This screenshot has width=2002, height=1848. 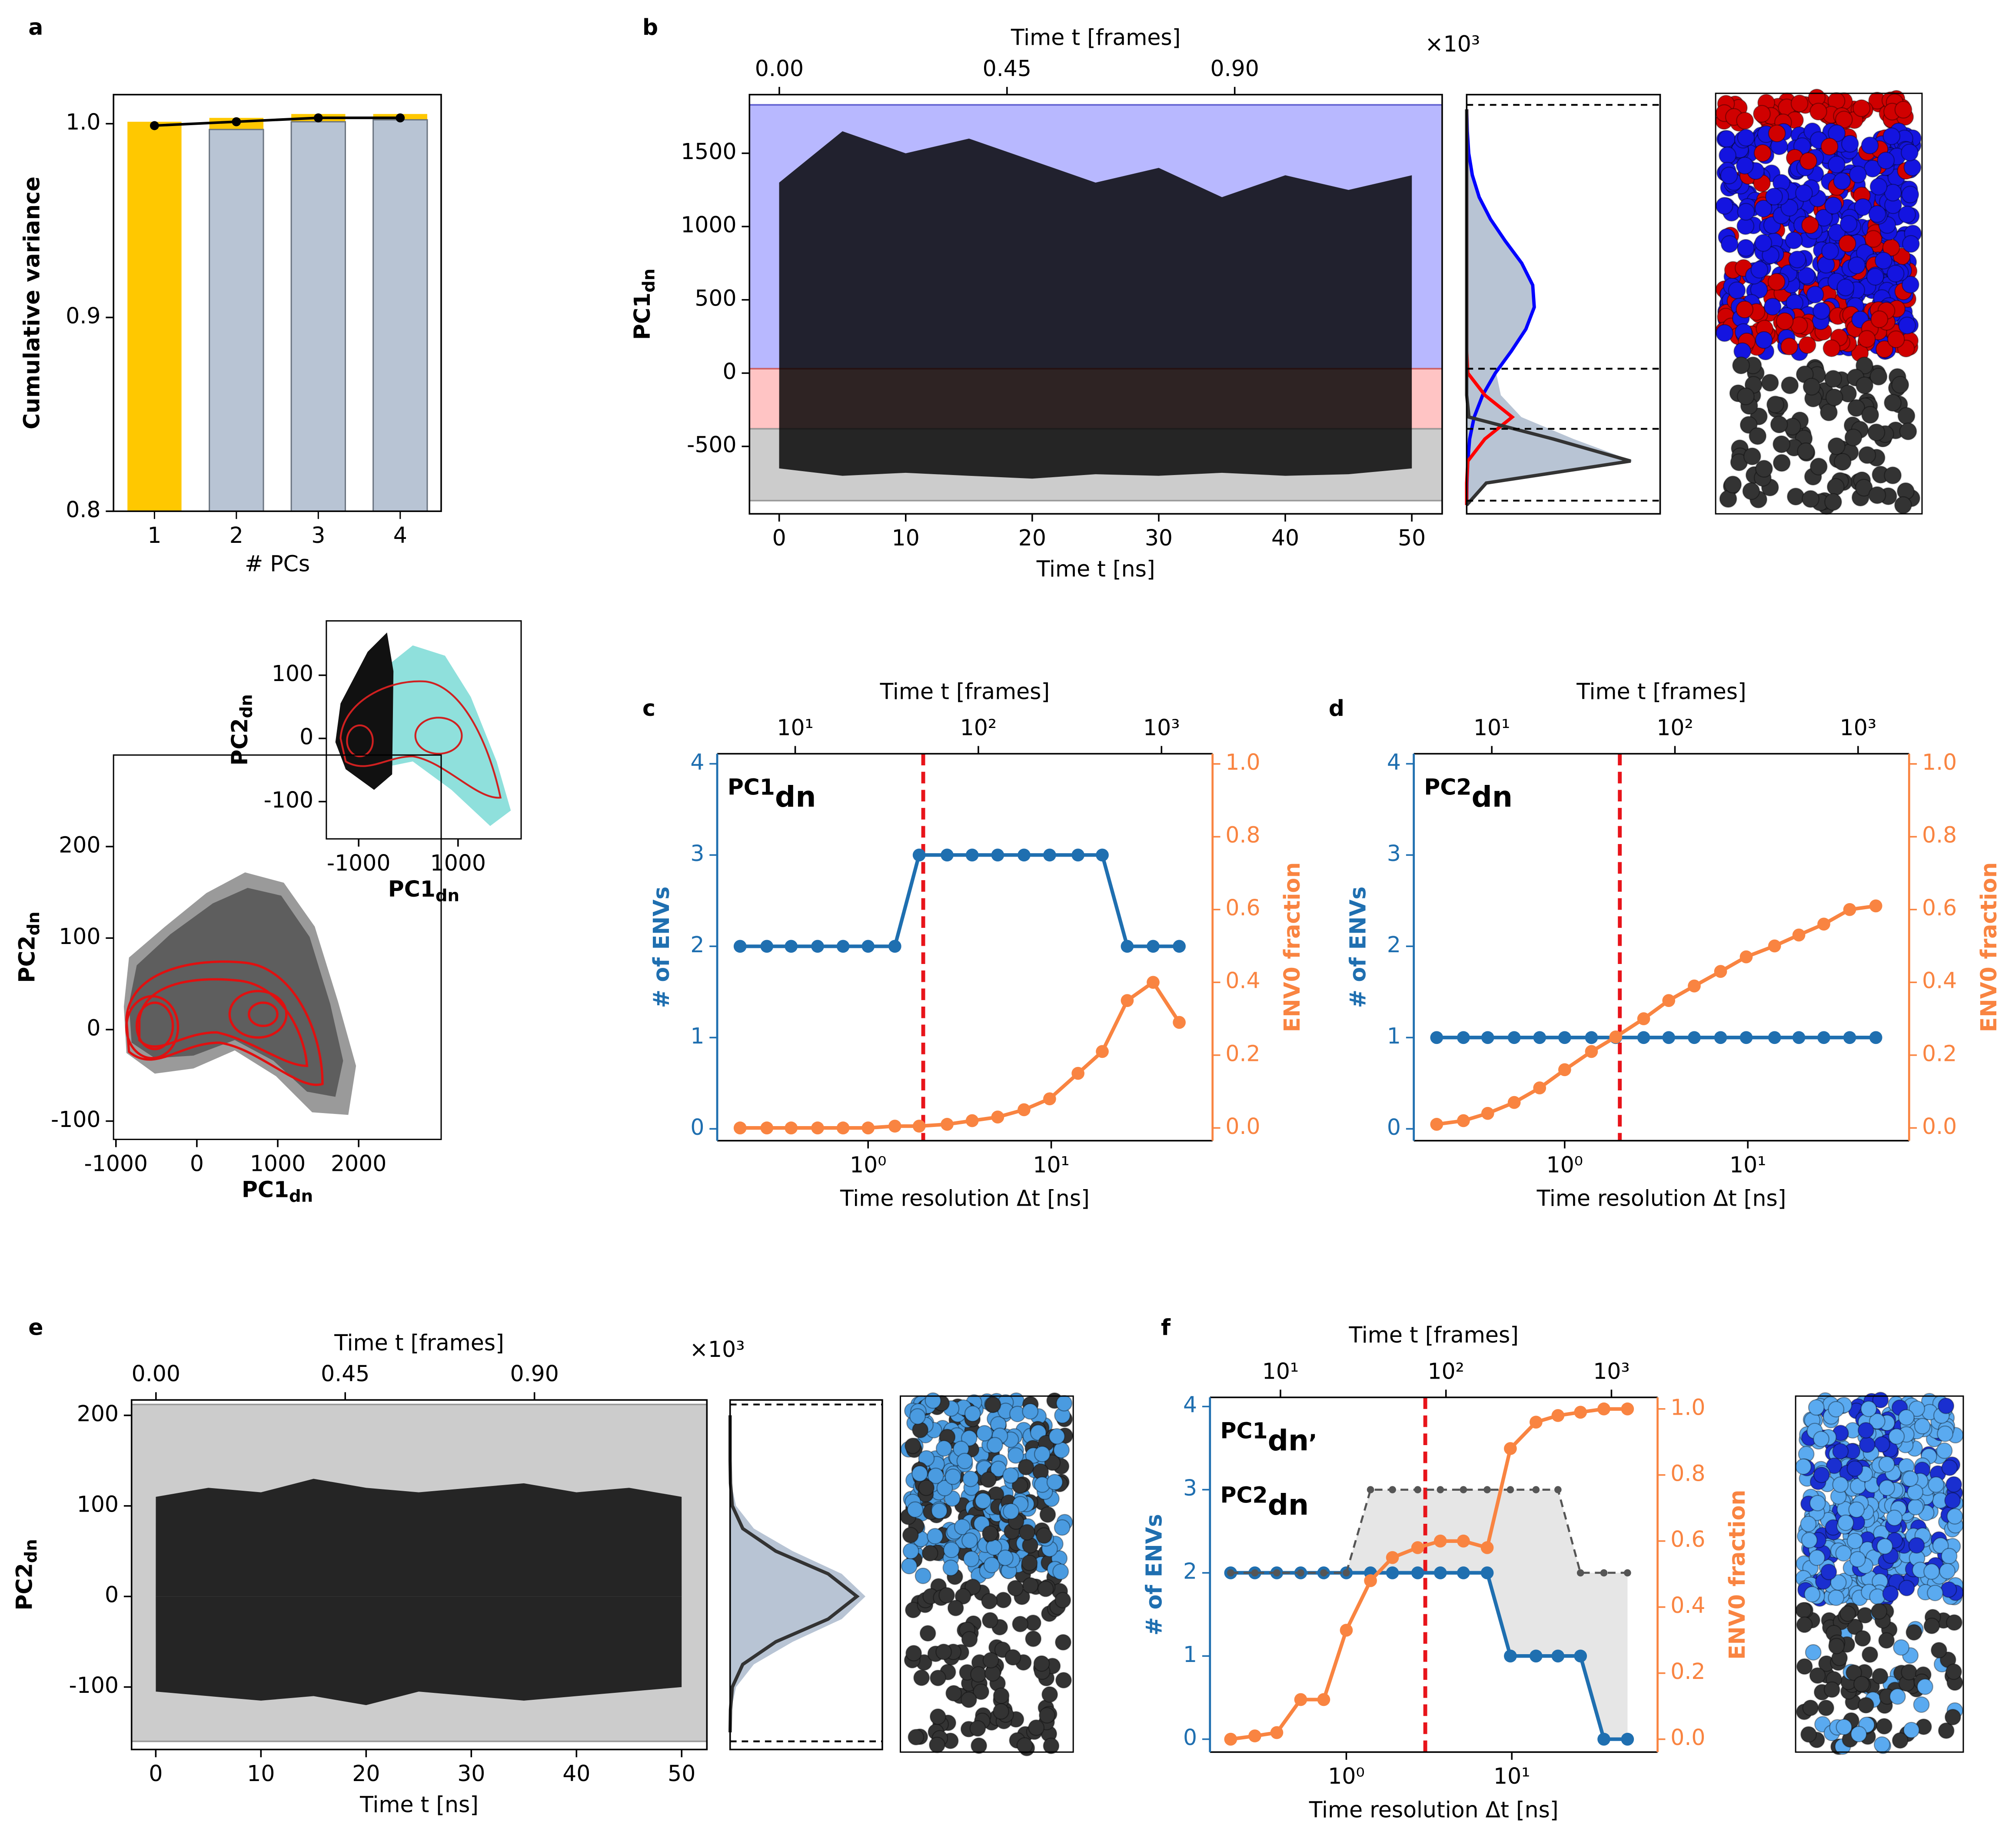 I want to click on axis-label: ×10³, so click(x=1452, y=44).